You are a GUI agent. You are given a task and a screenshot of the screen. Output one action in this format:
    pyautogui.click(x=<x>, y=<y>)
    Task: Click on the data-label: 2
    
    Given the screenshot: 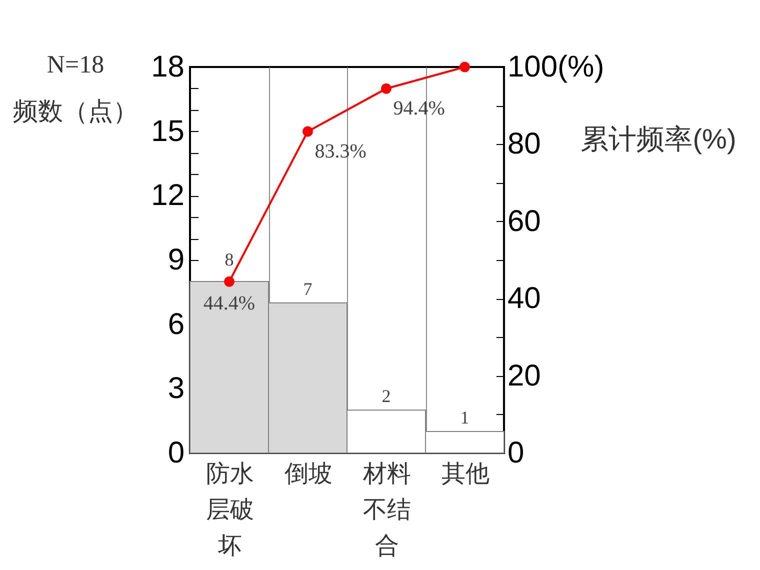 What is the action you would take?
    pyautogui.click(x=386, y=396)
    